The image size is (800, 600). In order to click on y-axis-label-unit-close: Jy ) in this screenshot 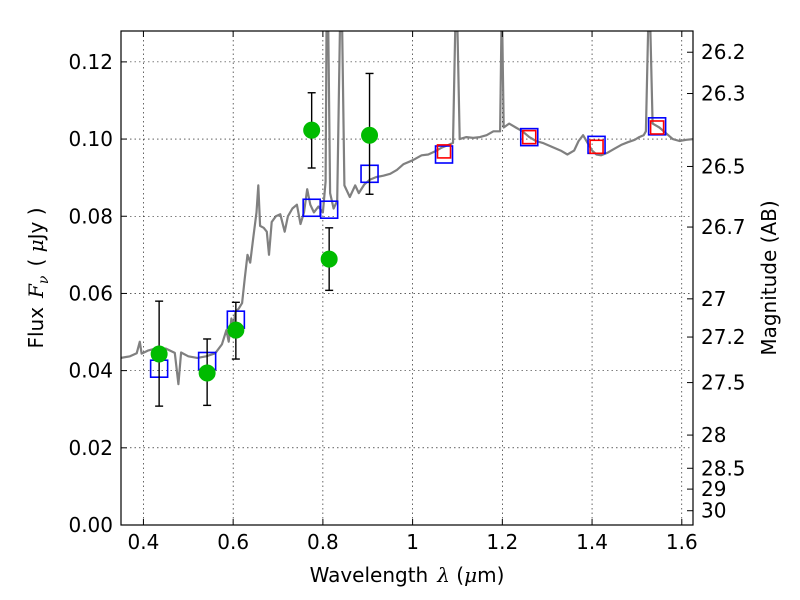, I will do `click(36, 224)`.